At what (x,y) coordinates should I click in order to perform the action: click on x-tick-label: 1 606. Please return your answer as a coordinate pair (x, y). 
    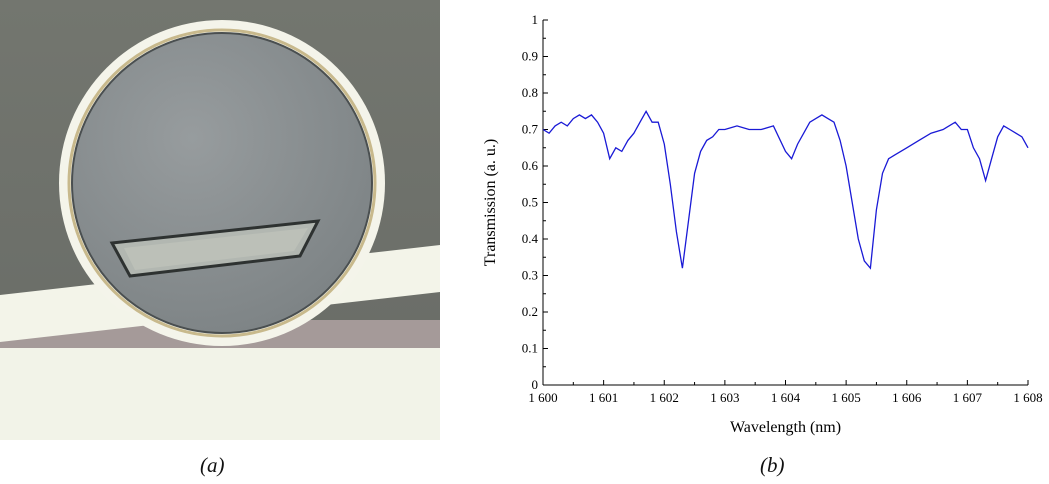
    Looking at the image, I should click on (907, 397).